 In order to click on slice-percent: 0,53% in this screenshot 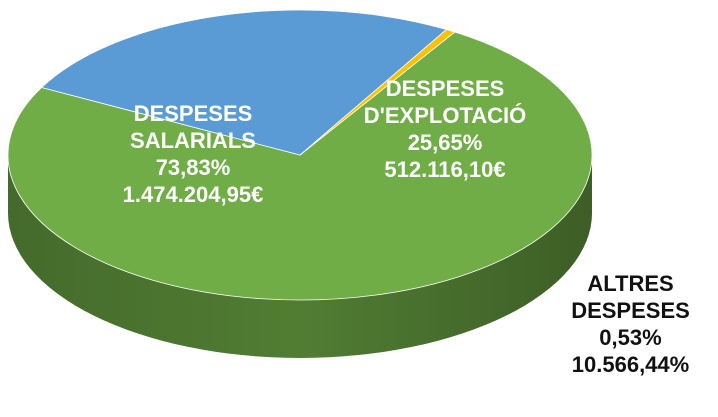, I will do `click(630, 337)`.